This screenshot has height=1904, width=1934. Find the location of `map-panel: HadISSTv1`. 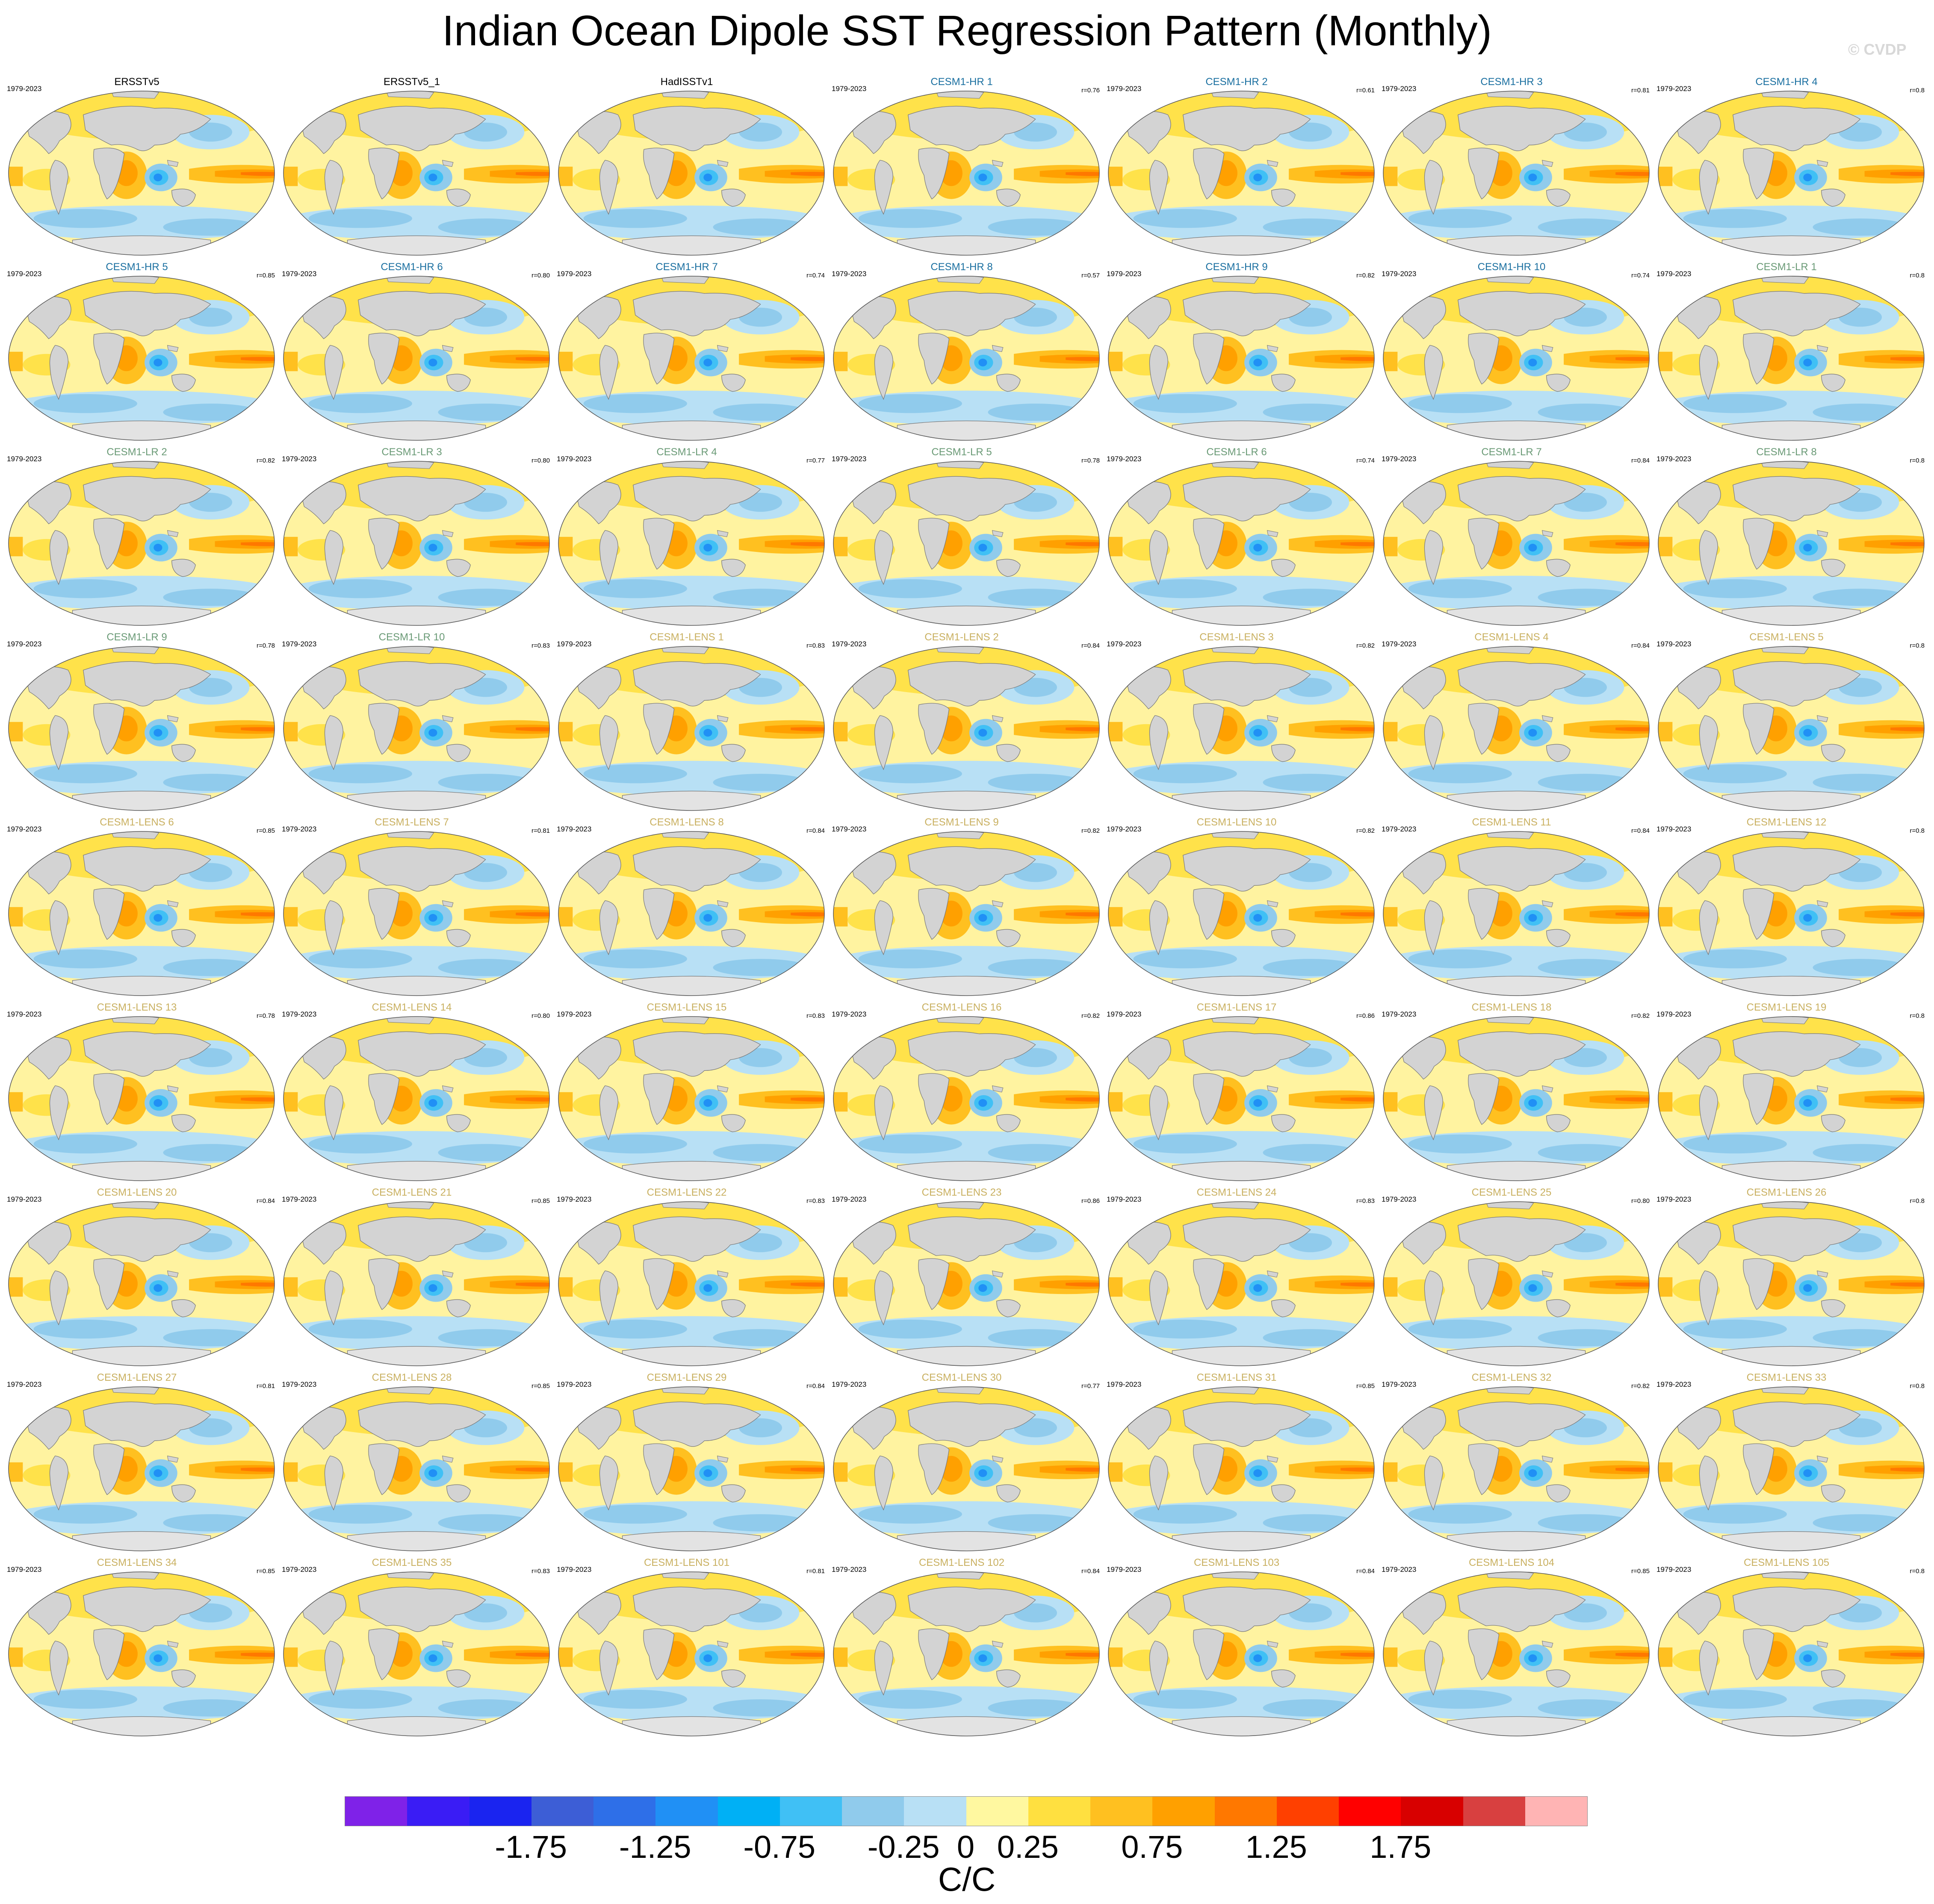

map-panel: HadISSTv1 is located at coordinates (687, 168).